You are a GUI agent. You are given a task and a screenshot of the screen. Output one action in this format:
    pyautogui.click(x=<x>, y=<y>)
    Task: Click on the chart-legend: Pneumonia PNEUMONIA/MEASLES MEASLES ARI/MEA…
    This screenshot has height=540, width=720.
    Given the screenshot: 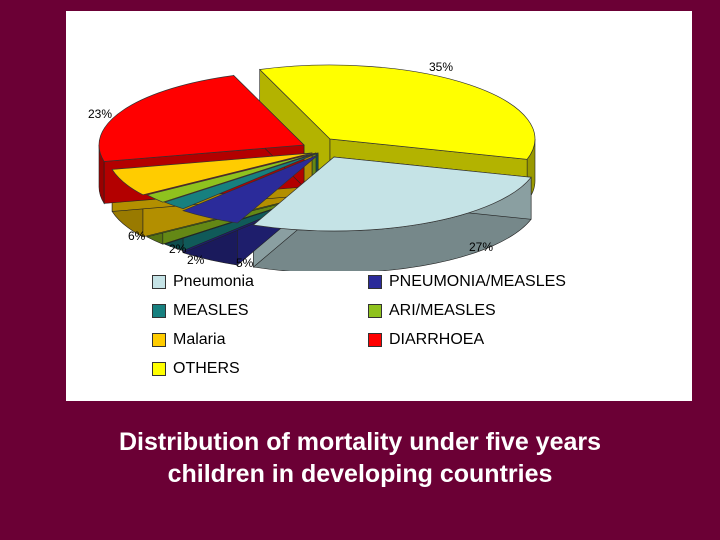 What is the action you would take?
    pyautogui.click(x=387, y=326)
    